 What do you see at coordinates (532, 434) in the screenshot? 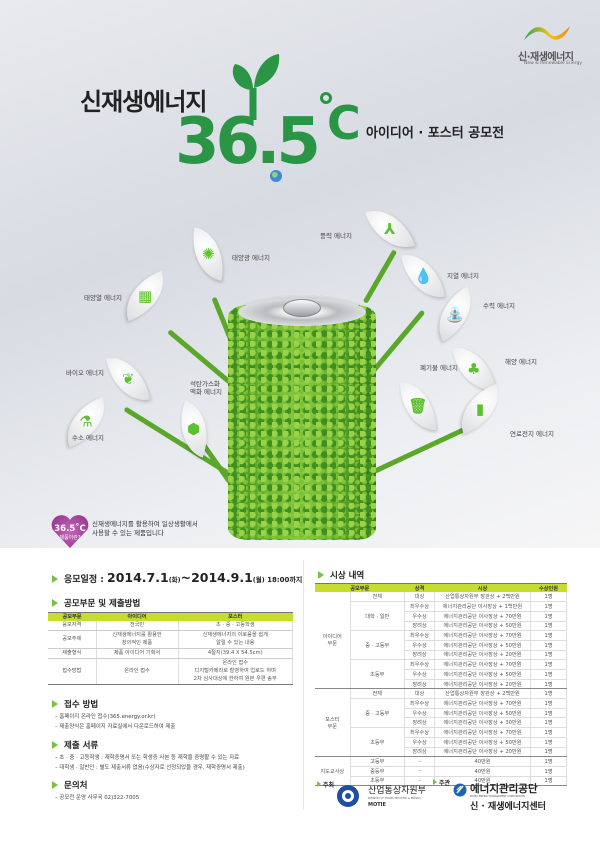
I see `energy-label: 연료전지 에너지` at bounding box center [532, 434].